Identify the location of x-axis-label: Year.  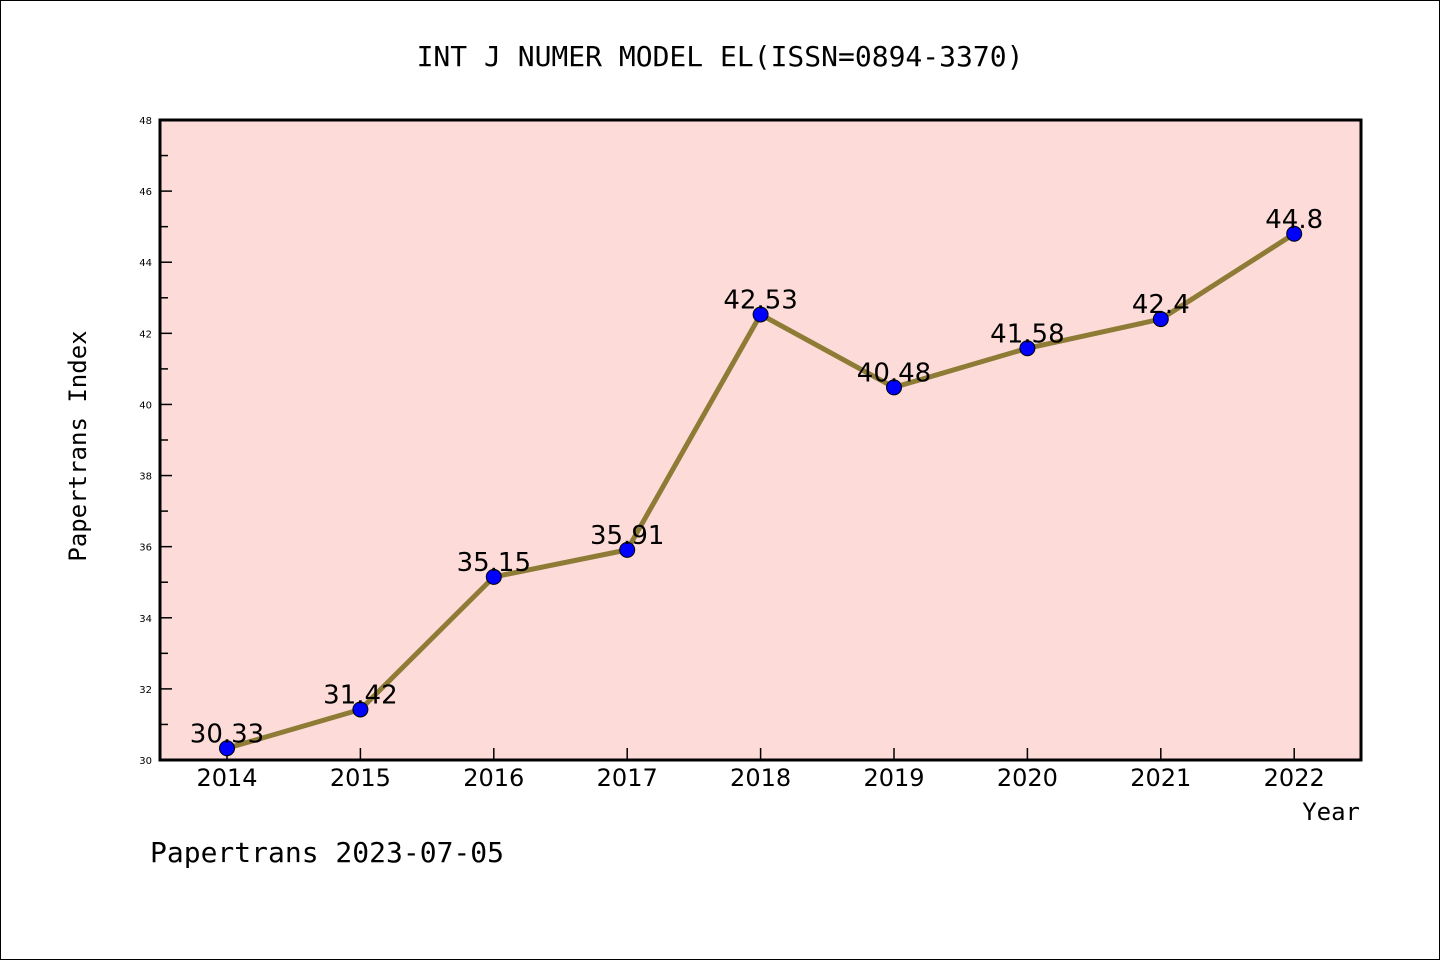
(1331, 812).